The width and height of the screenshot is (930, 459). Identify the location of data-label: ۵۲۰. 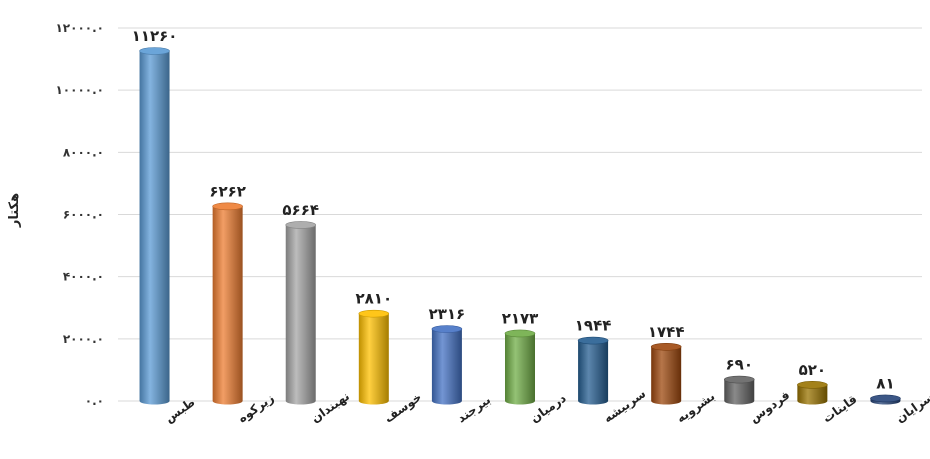
(812, 370).